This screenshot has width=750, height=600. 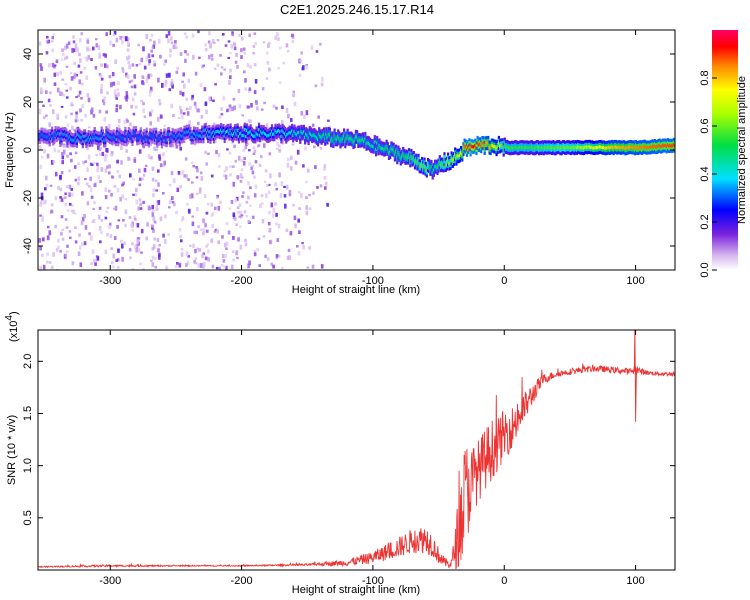 What do you see at coordinates (12, 326) in the screenshot?
I see `snr-y-scale: (x104)` at bounding box center [12, 326].